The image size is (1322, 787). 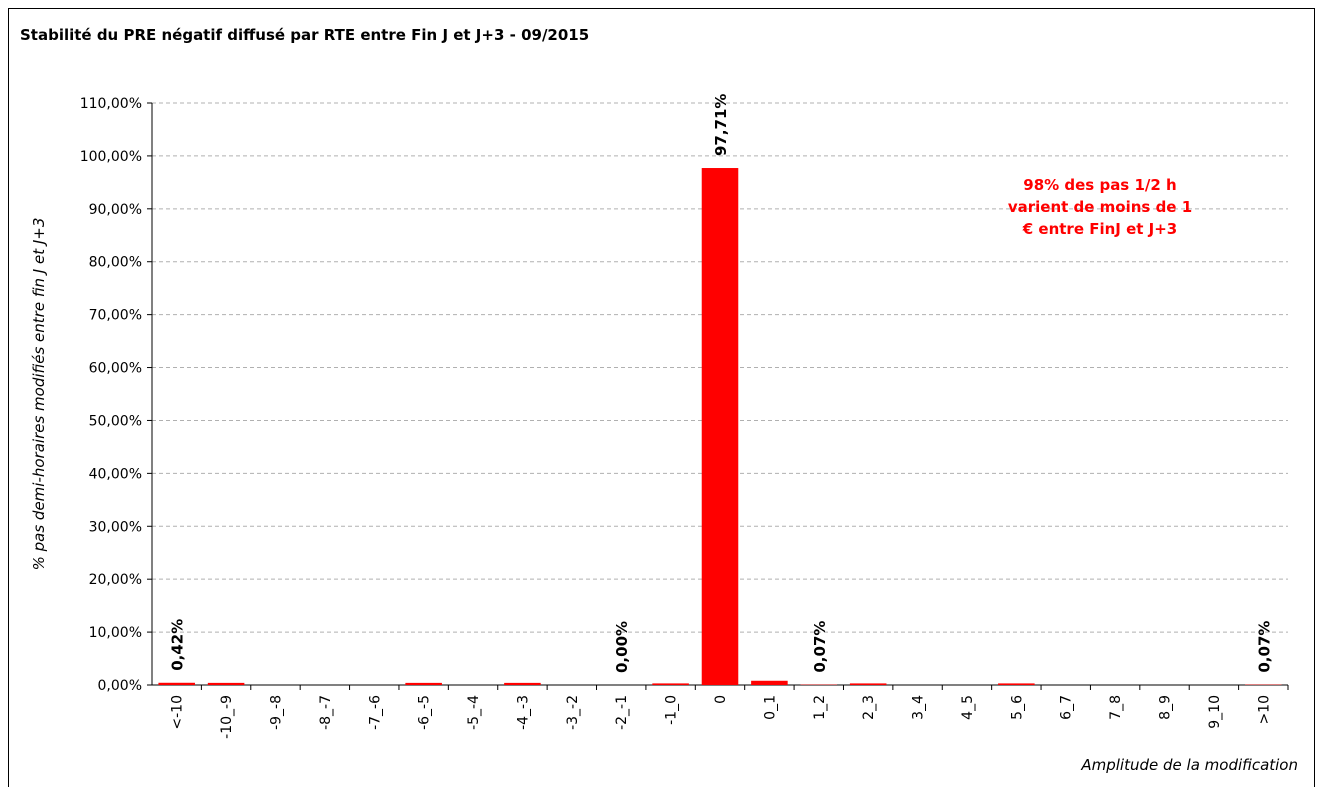 What do you see at coordinates (111, 157) in the screenshot?
I see `y-tick-label: 100,00%` at bounding box center [111, 157].